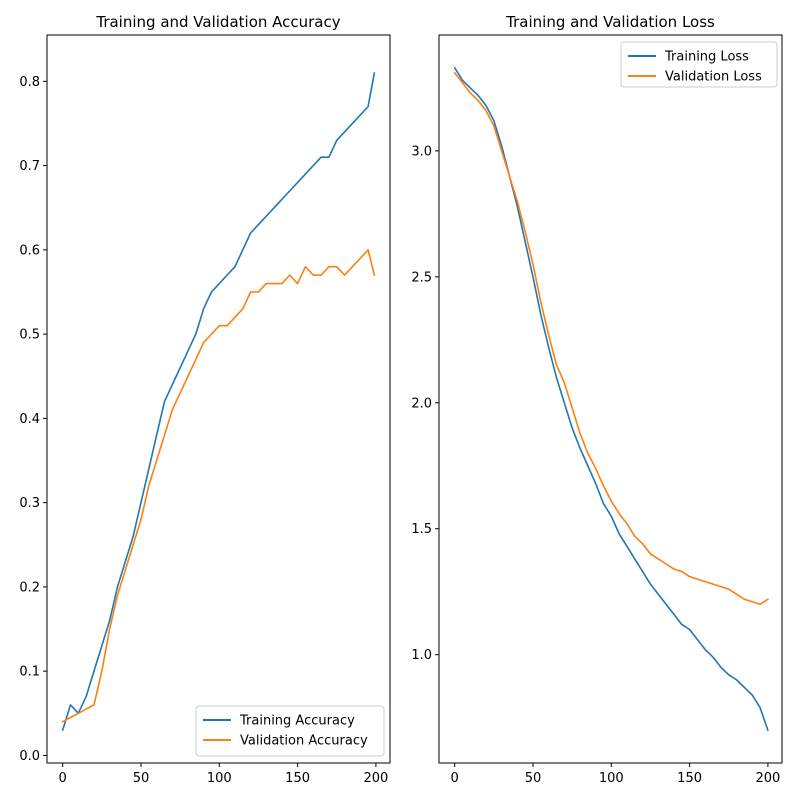  What do you see at coordinates (421, 655) in the screenshot?
I see `loss-y-tick-label: 1.0` at bounding box center [421, 655].